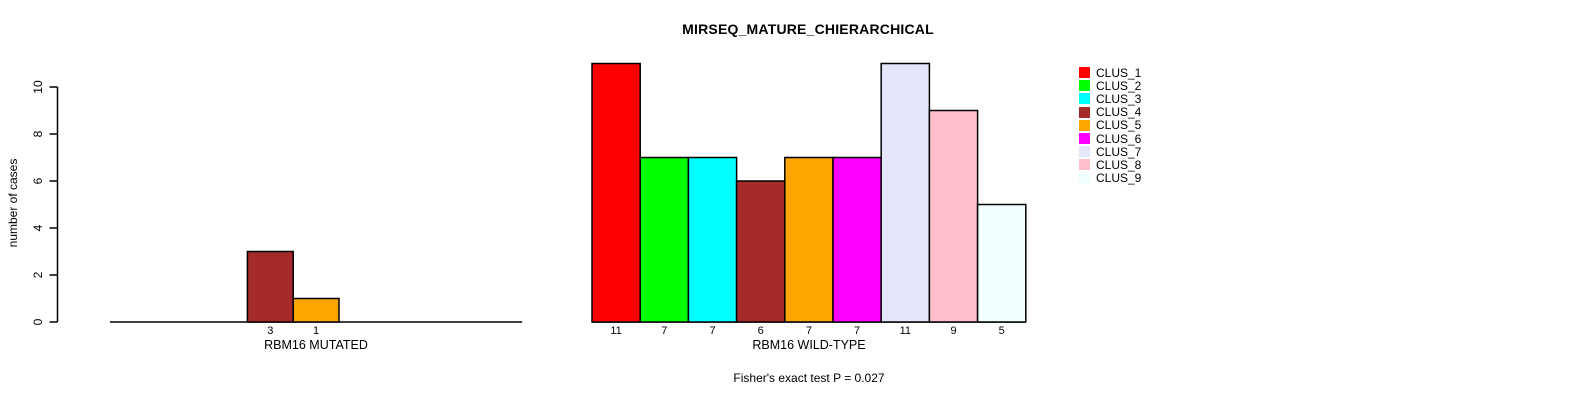 The image size is (1590, 400). Describe the element at coordinates (808, 29) in the screenshot. I see `chart-title: MIRSEQ_MATURE_CHIERARCHICAL` at that location.